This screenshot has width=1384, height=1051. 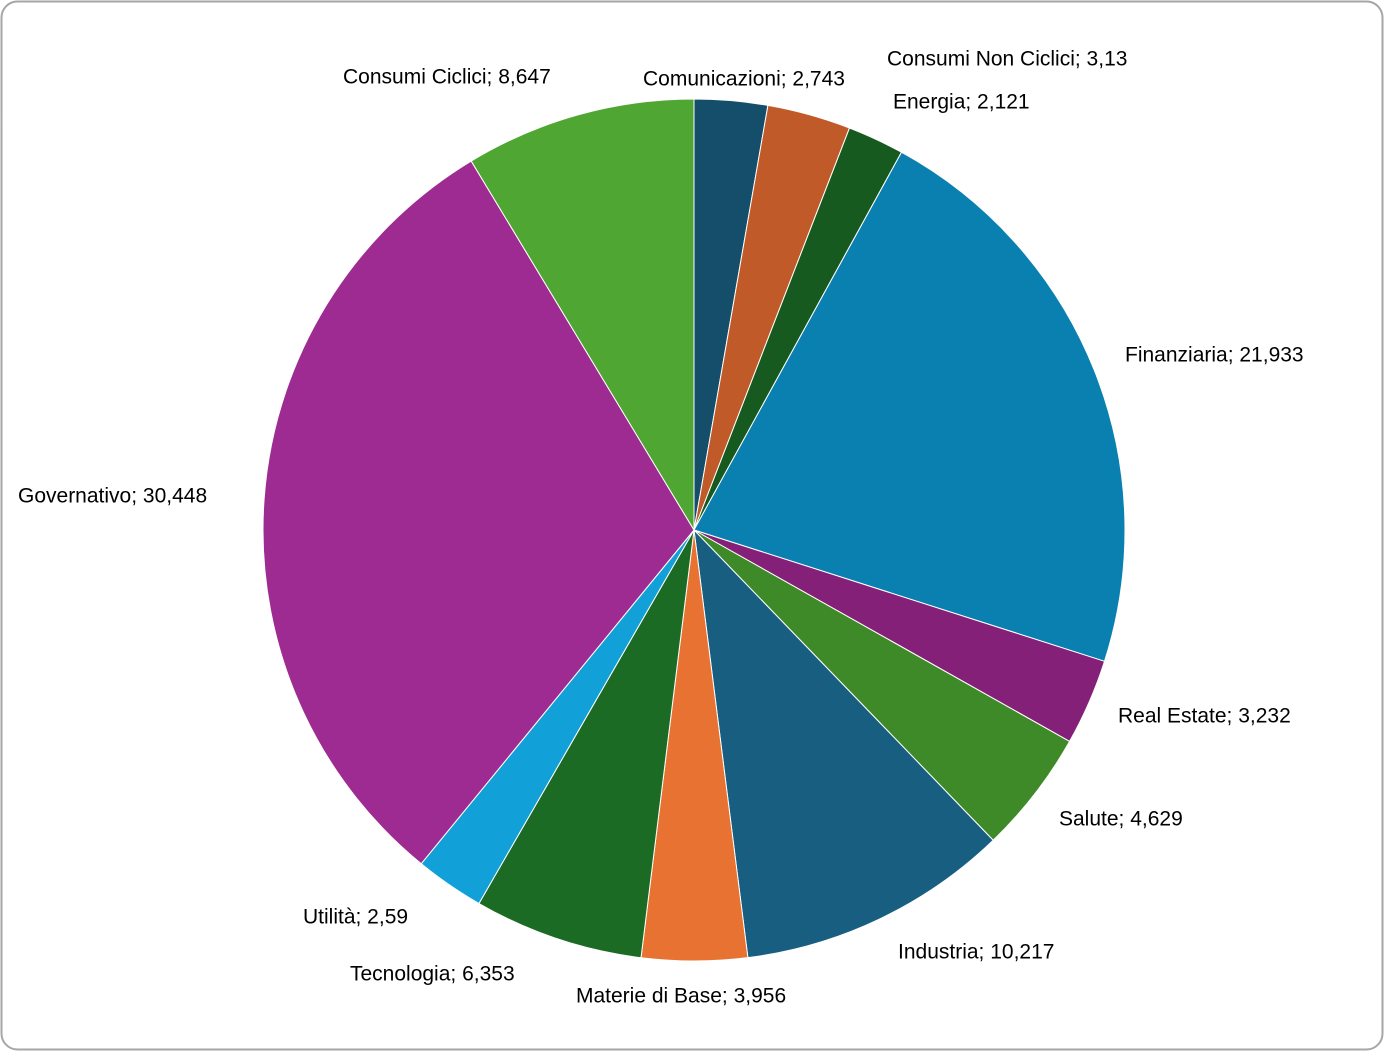 I want to click on data-label: Comunicazioni; 2,743, so click(x=744, y=79).